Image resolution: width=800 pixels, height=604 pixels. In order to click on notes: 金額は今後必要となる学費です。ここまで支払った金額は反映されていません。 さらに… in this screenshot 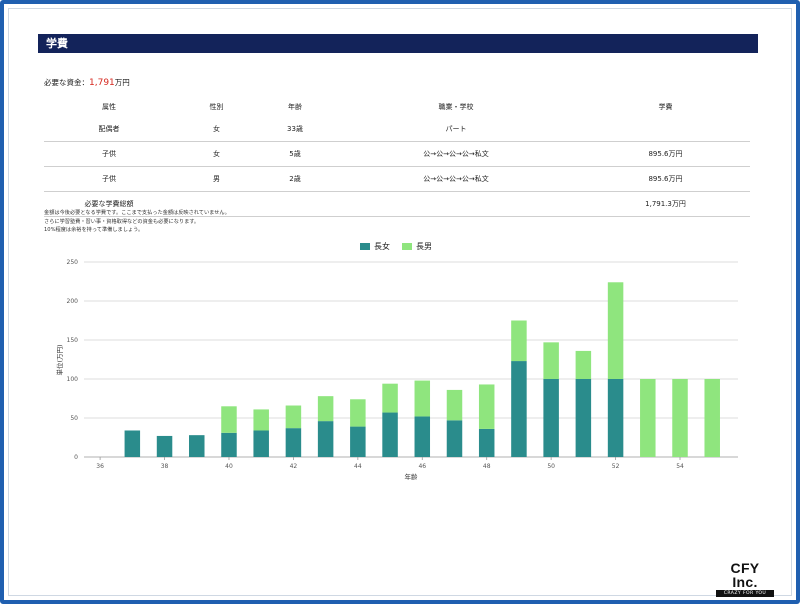, I will do `click(137, 222)`.